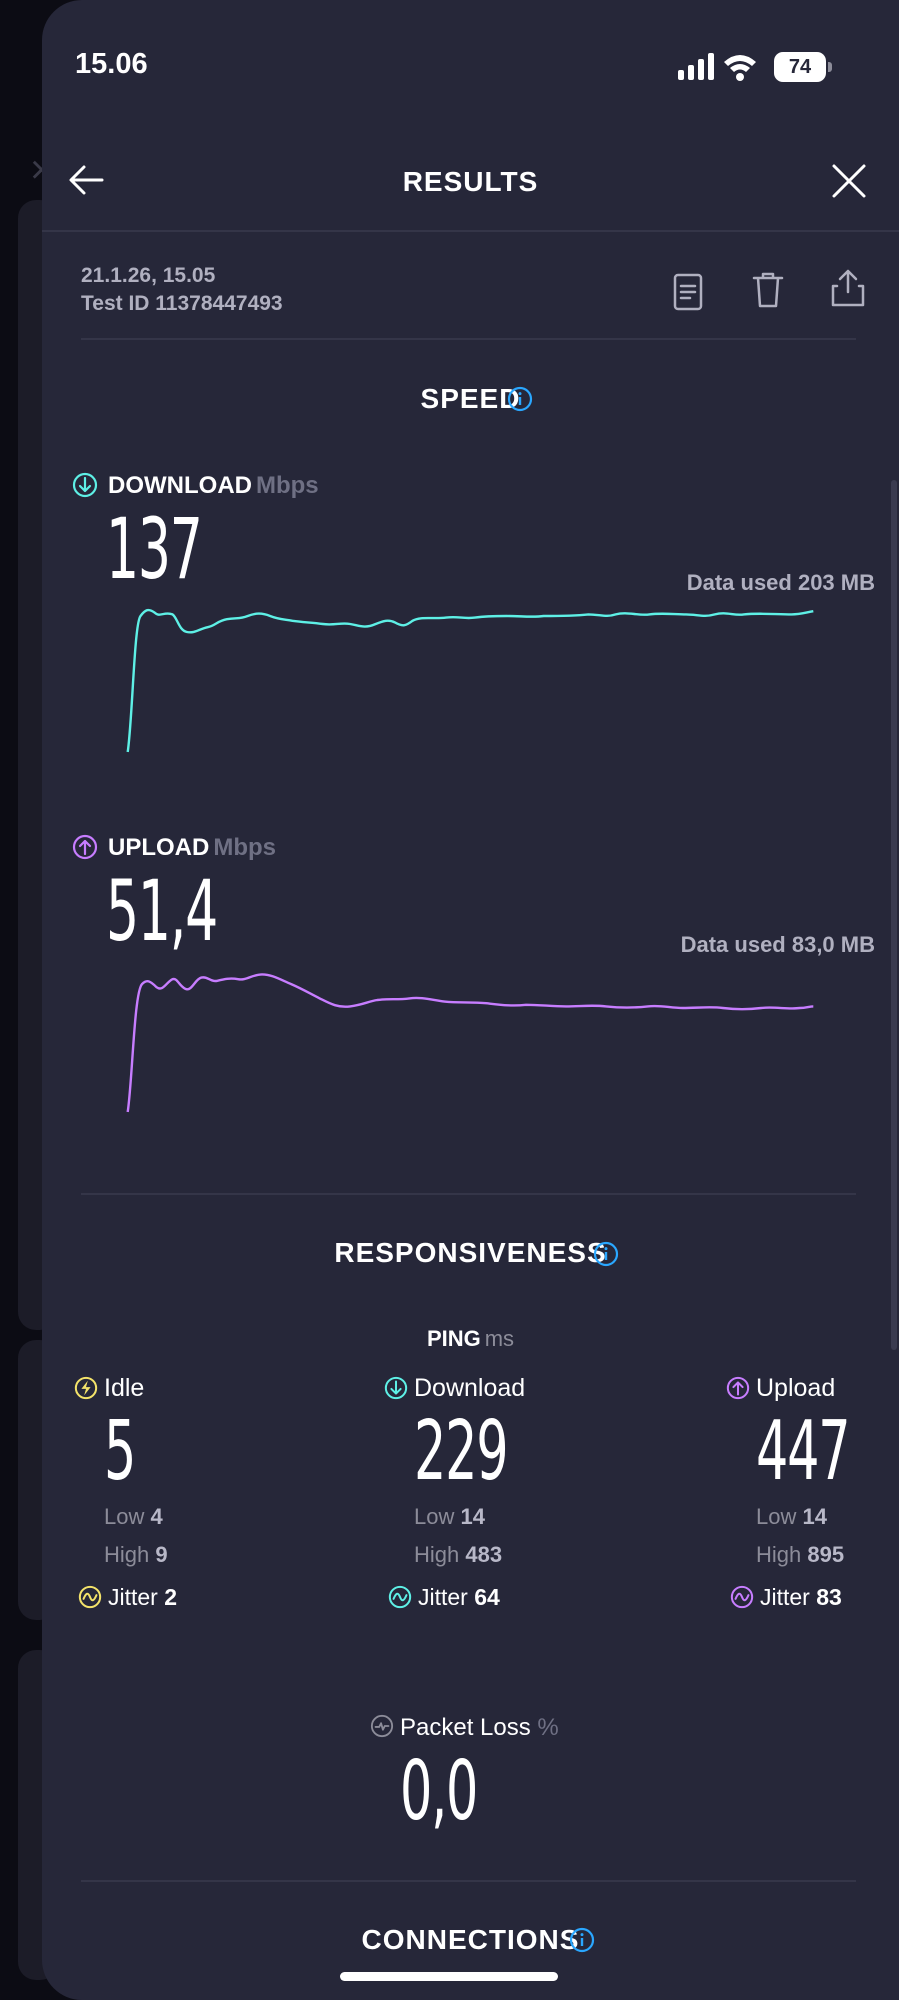  I want to click on ping-upload-low: Low 14, so click(791, 1517).